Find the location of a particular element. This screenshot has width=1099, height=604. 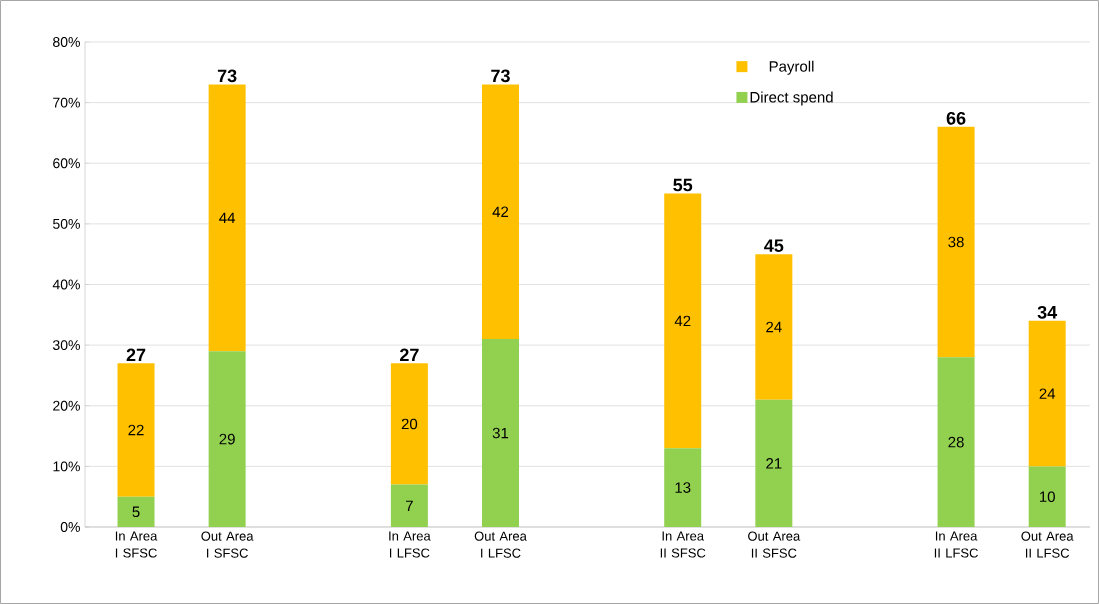

data-label: 38 is located at coordinates (956, 242).